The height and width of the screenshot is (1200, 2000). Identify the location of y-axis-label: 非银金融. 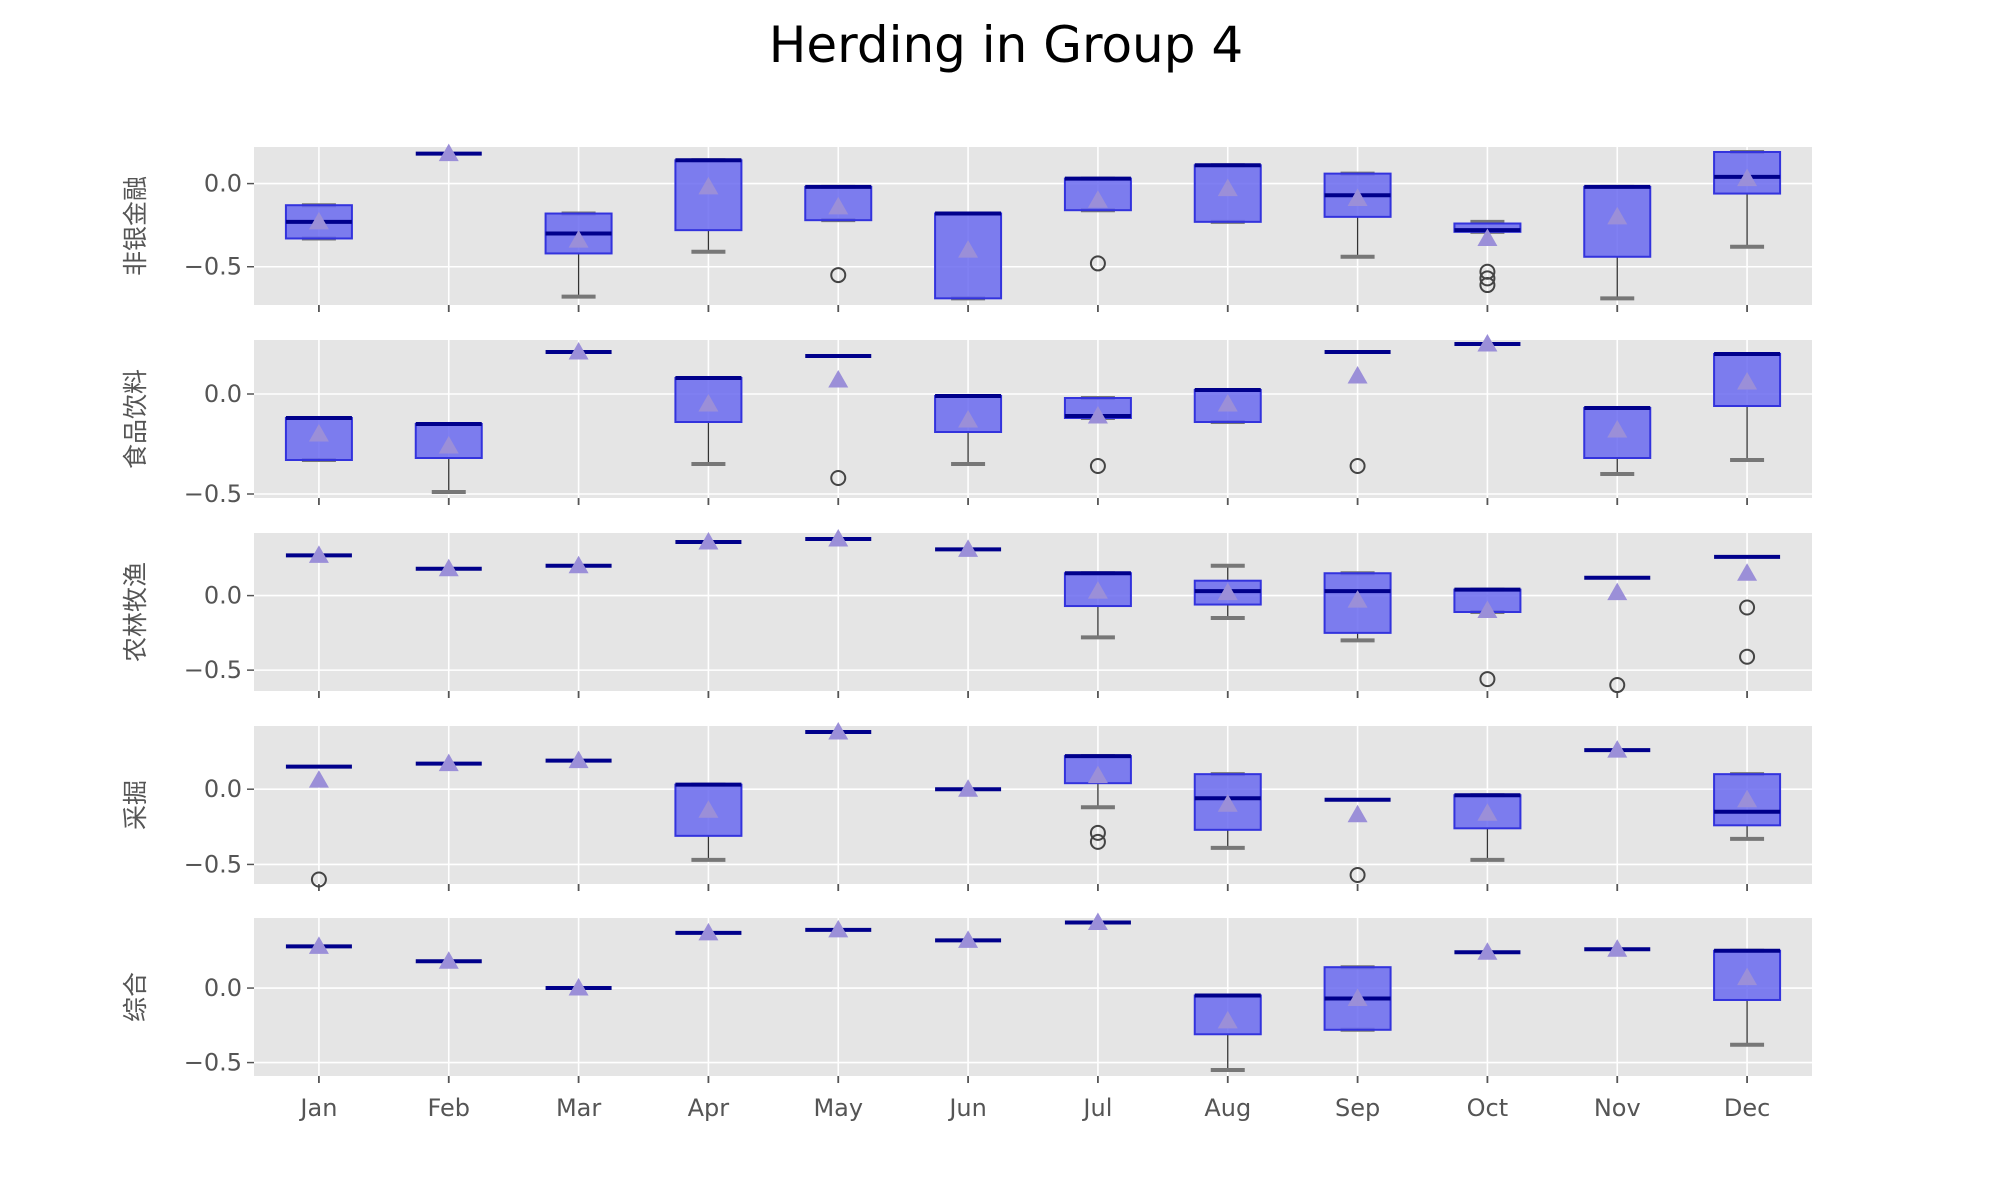
(135, 226).